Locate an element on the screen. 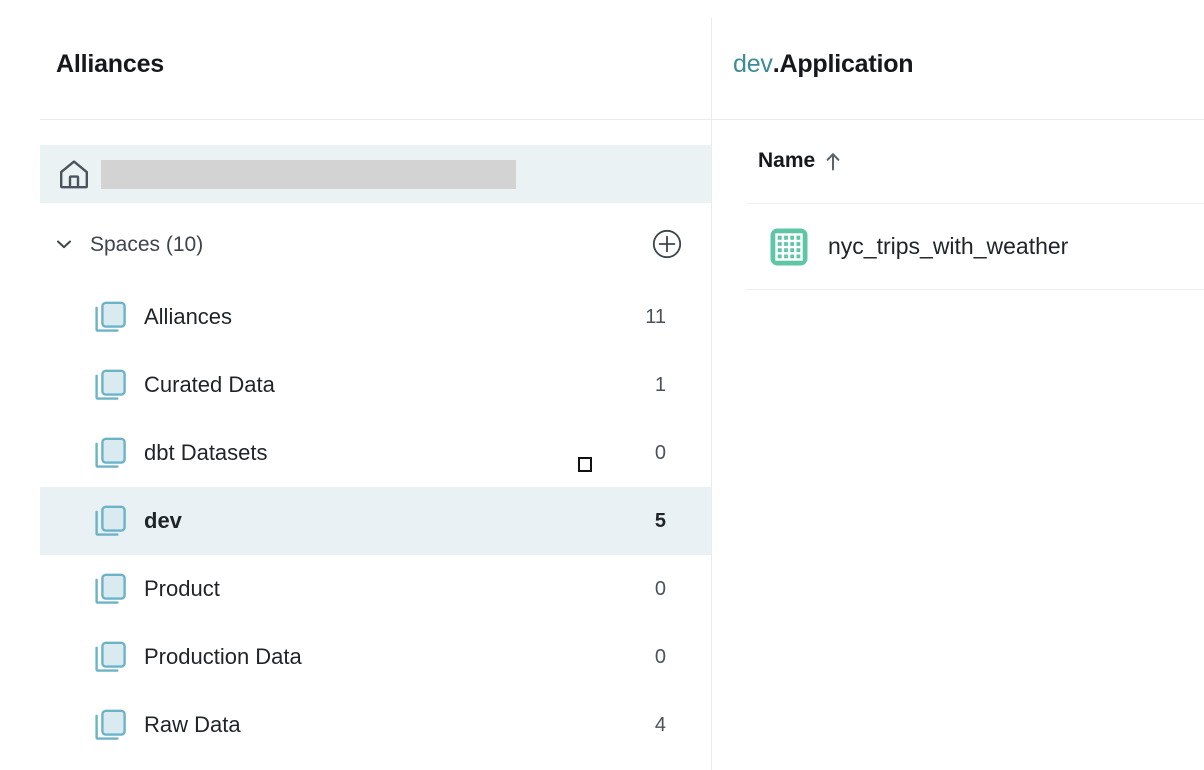  space-item-count: 4 is located at coordinates (660, 725).